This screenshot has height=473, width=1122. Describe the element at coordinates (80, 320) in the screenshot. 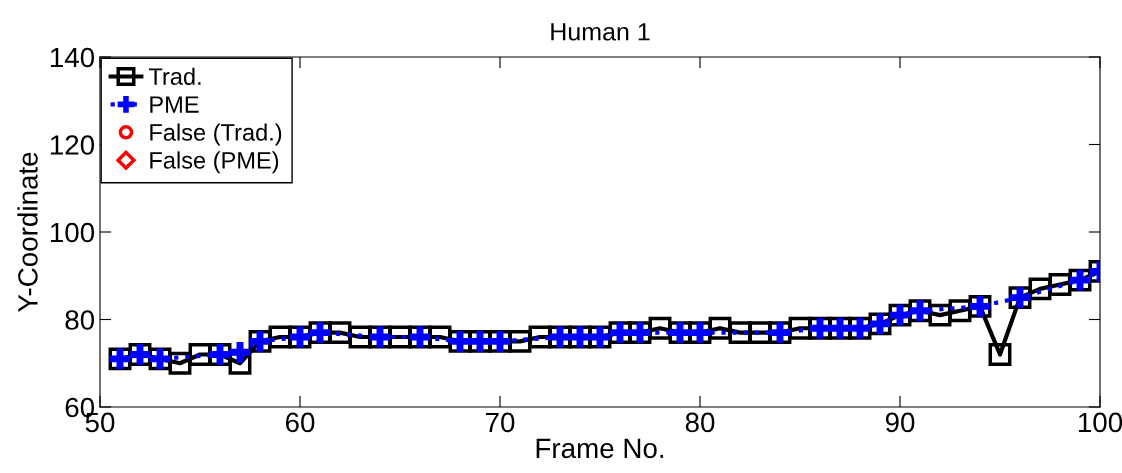

I see `y-tick-label: 80` at that location.